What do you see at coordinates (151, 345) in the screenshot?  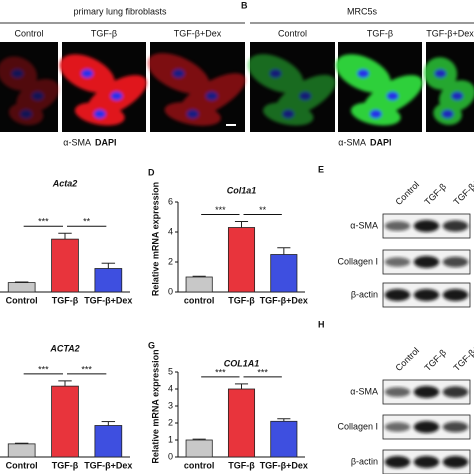 I see `panel-label: G` at bounding box center [151, 345].